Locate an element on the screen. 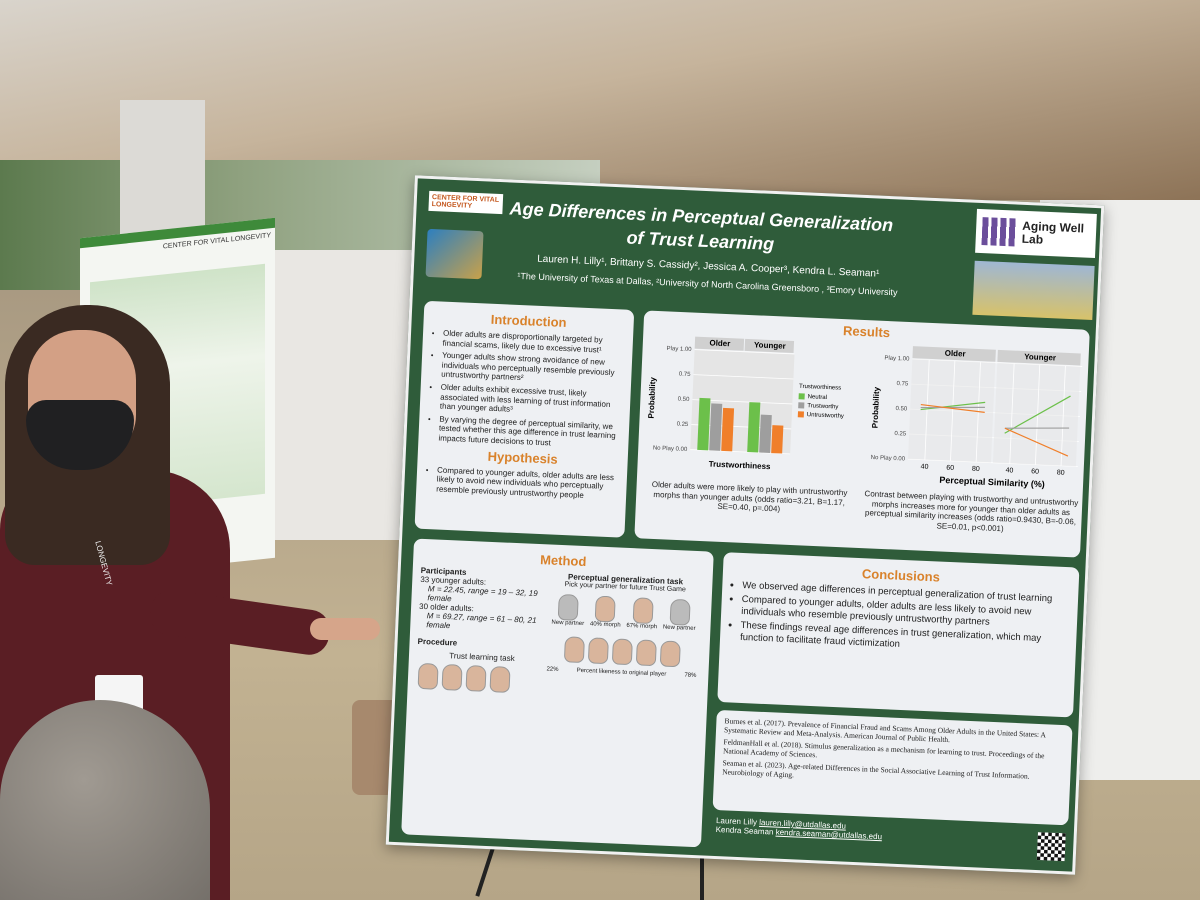 This screenshot has height=900, width=1200. pillar is located at coordinates (162, 175).